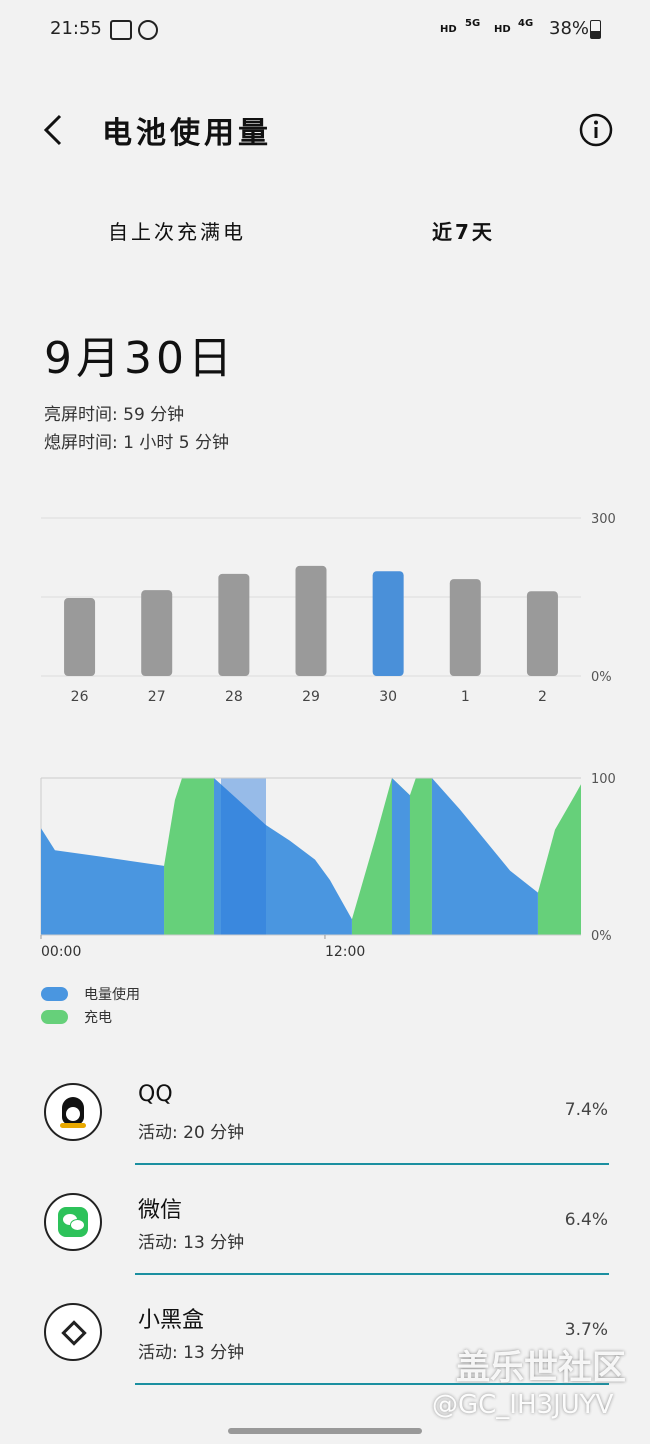 The image size is (650, 1444). What do you see at coordinates (586, 1220) in the screenshot?
I see `app-percent: 6.4%` at bounding box center [586, 1220].